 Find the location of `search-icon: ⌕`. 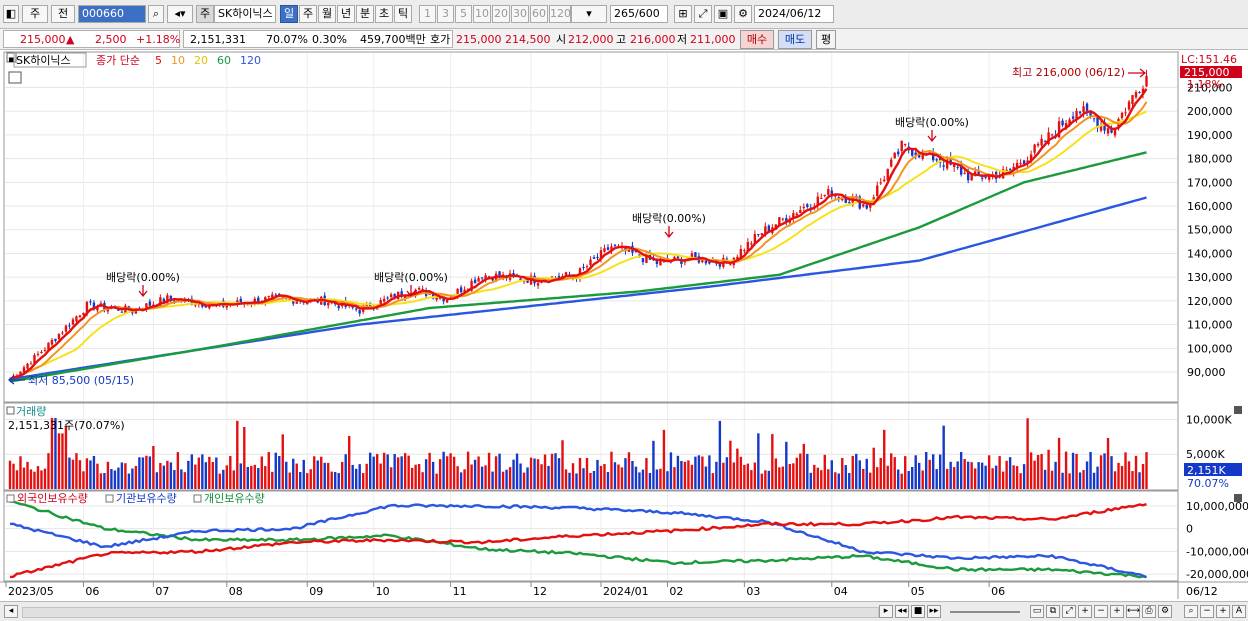

search-icon: ⌕ is located at coordinates (156, 14).